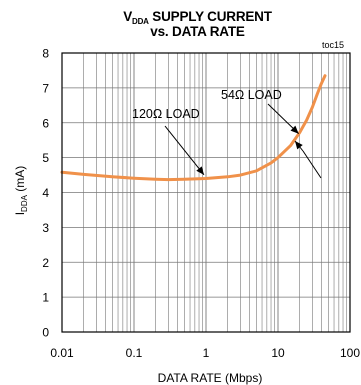 Image resolution: width=361 pixels, height=385 pixels. Describe the element at coordinates (210, 16) in the screenshot. I see `title-rest: SUPPLY CURRENT` at that location.